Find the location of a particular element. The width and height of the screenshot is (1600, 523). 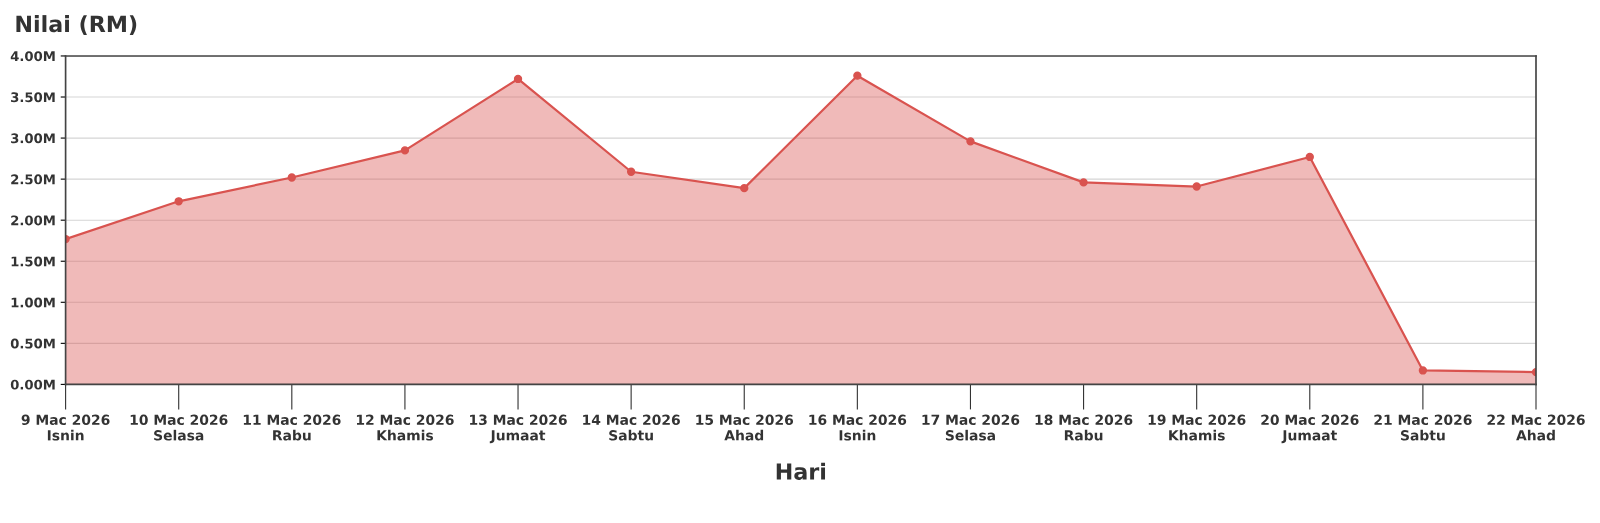

y-tick-label: 0.00M is located at coordinates (32, 384).